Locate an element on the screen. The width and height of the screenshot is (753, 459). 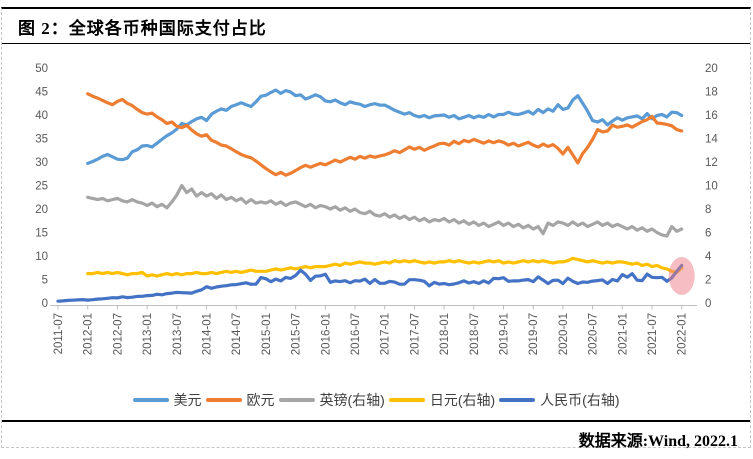
legend-label-usd: 美元 is located at coordinates (187, 399).